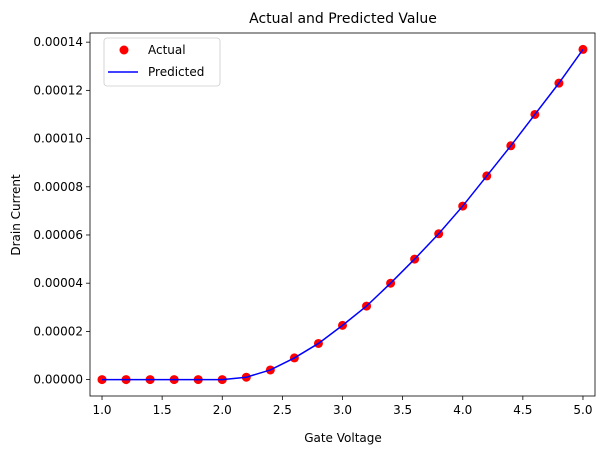 This screenshot has height=455, width=602. Describe the element at coordinates (124, 50) in the screenshot. I see `legend-actual-marker` at that location.